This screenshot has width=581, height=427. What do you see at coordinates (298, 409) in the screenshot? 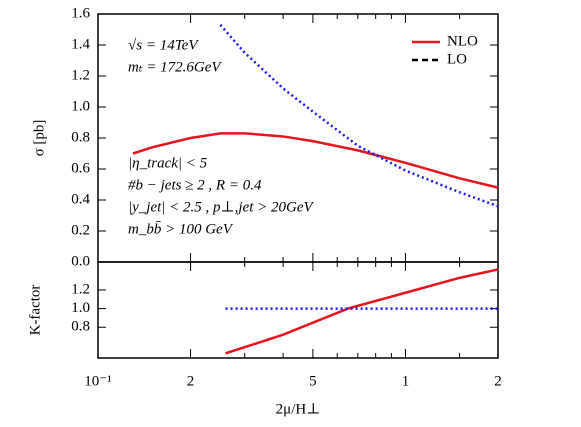
I see `x-axis-label: 2μ/H⊥` at bounding box center [298, 409].